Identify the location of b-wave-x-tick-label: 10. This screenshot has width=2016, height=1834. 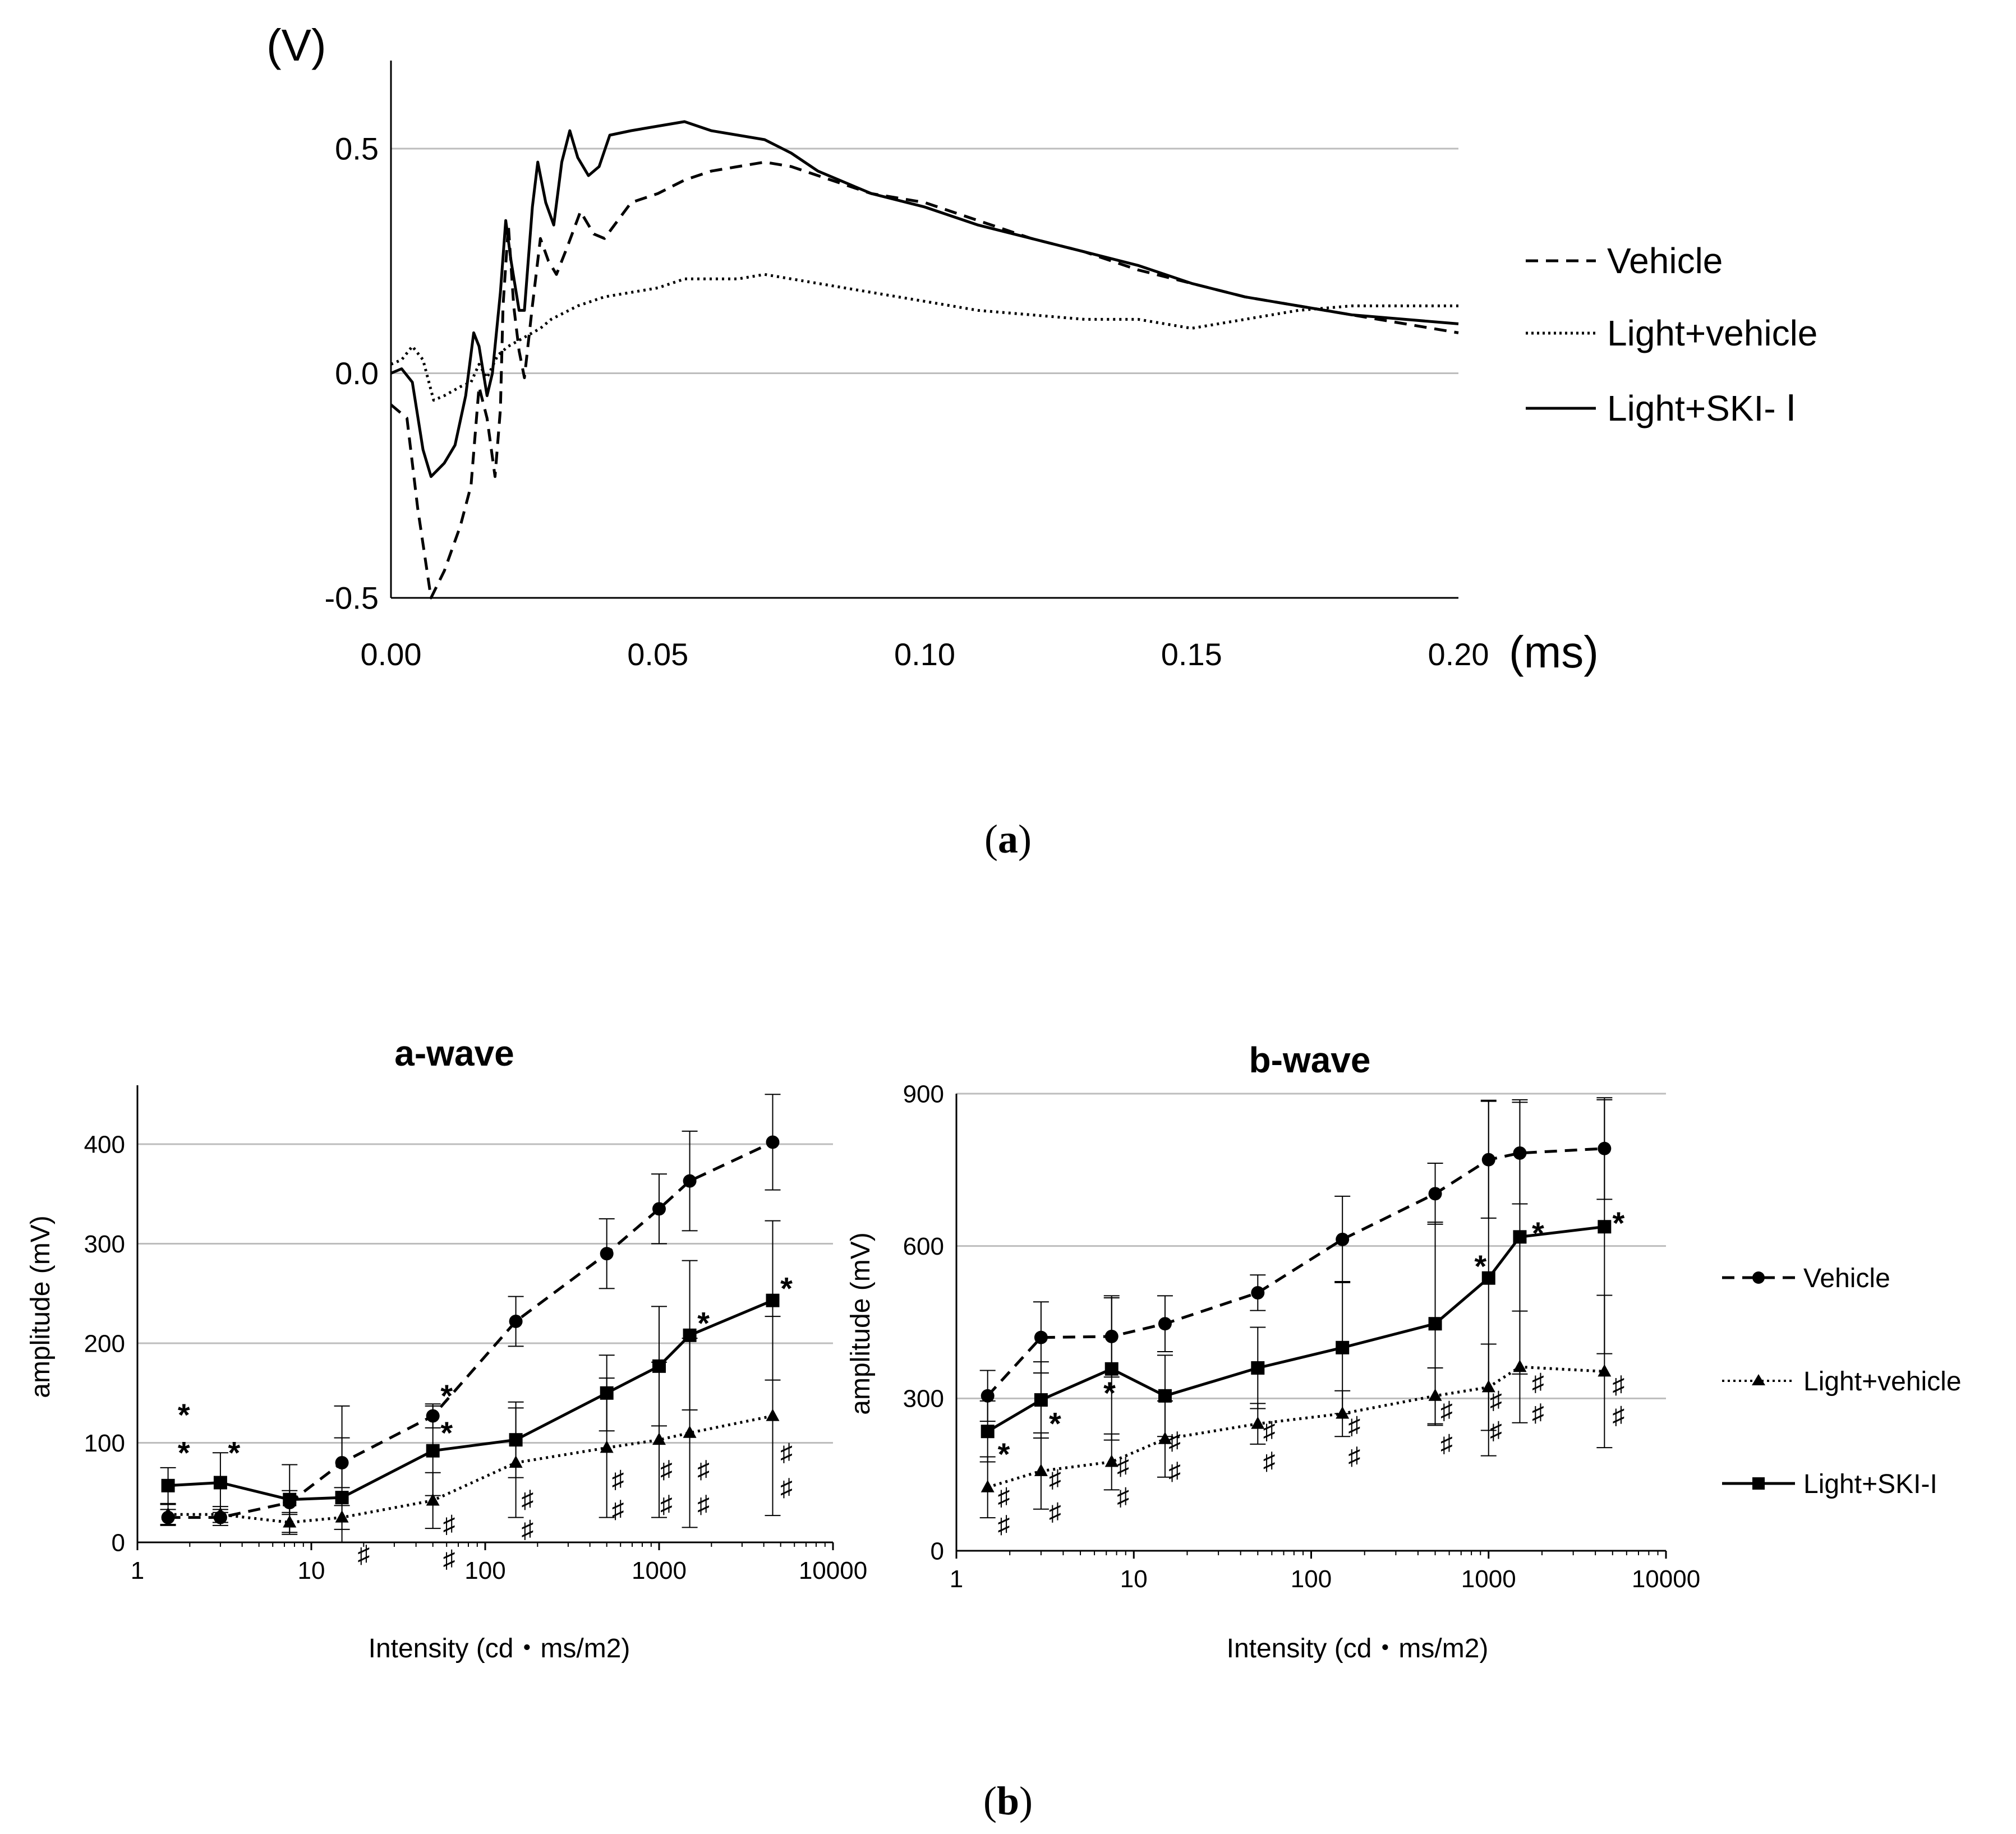
(1134, 1579).